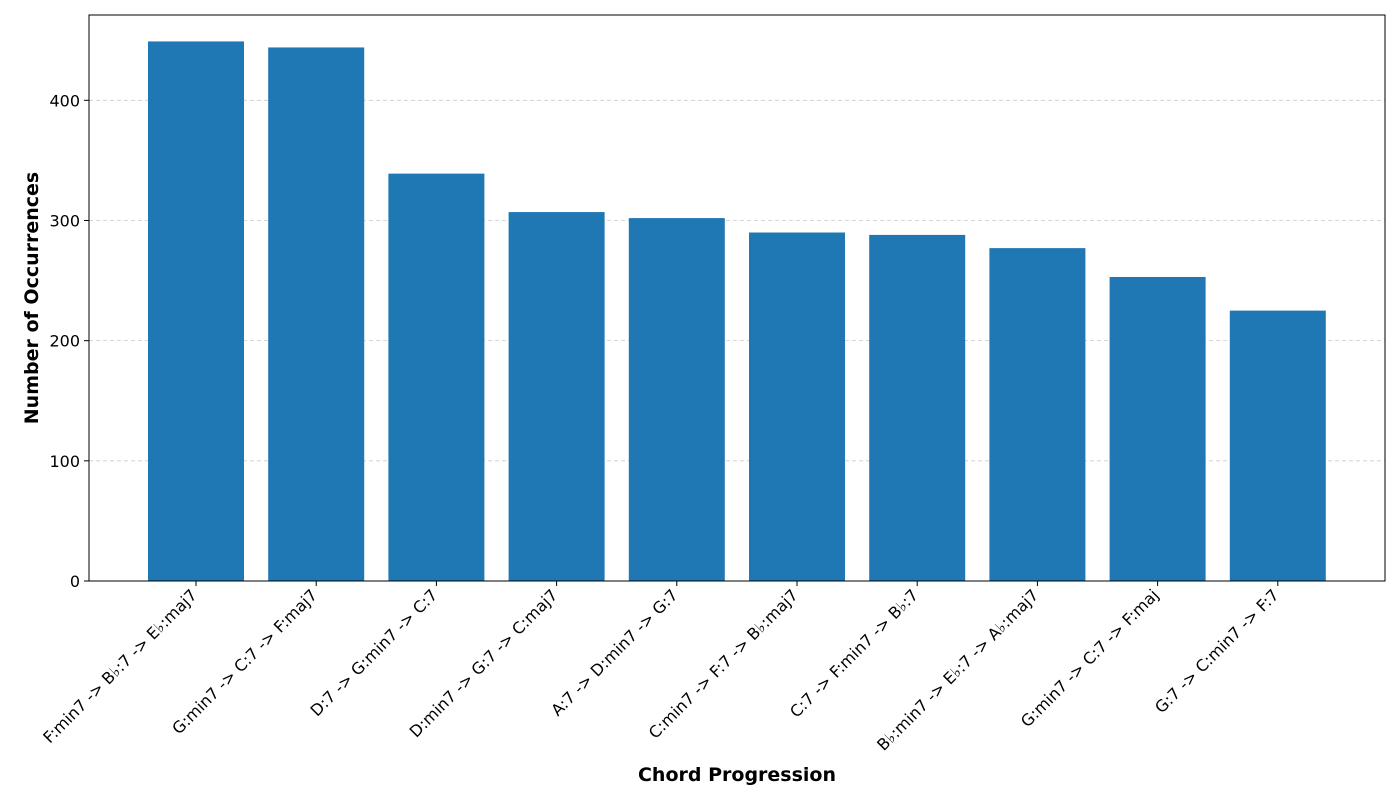  I want to click on y-tick-label: 0, so click(75, 581).